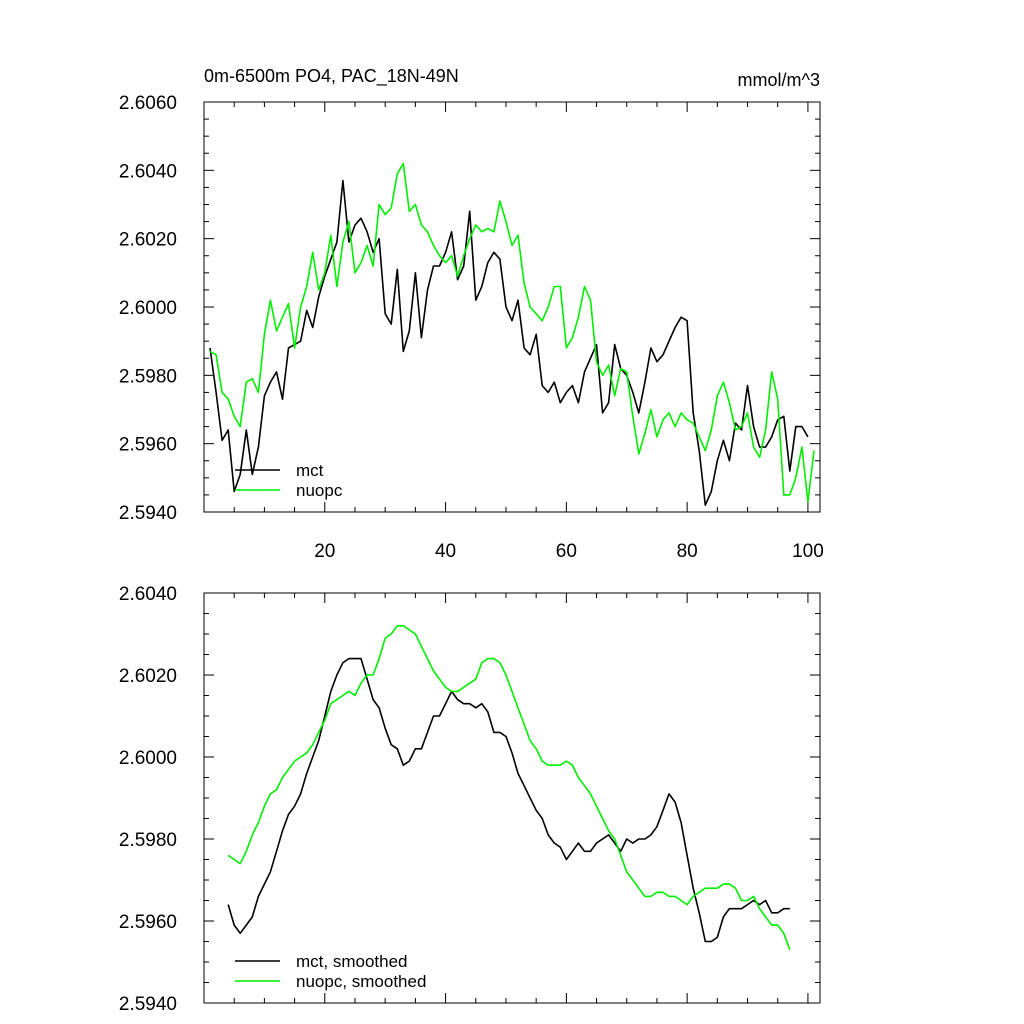 The image size is (1024, 1024). I want to click on x-tick-label: 20, so click(324, 551).